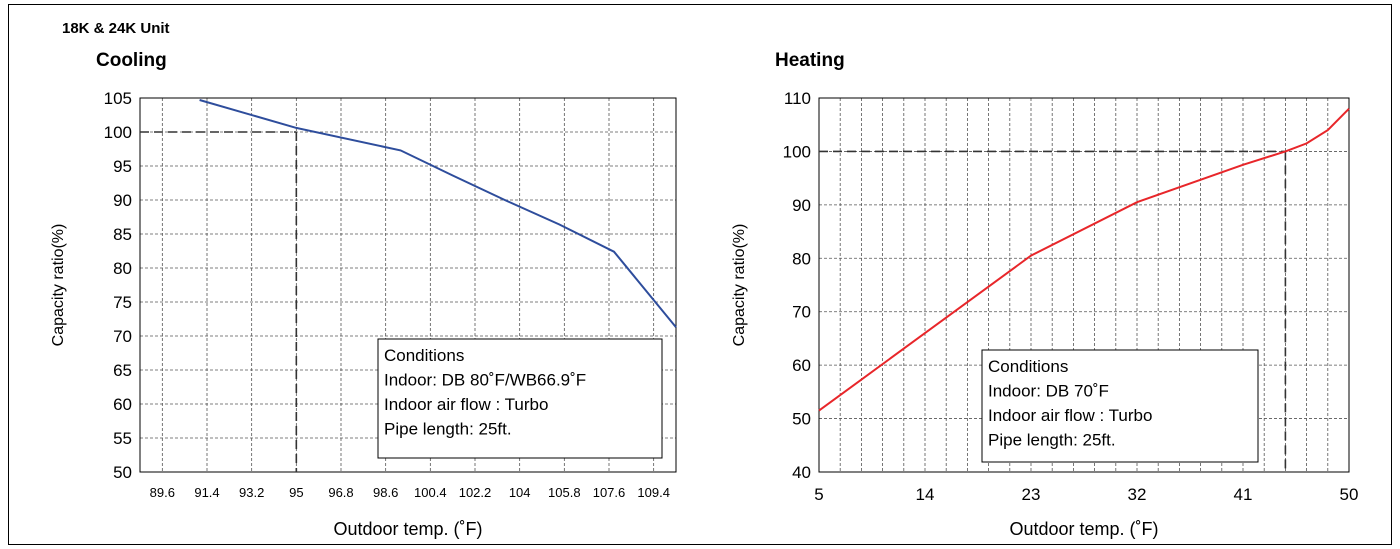 The image size is (1400, 549). What do you see at coordinates (385, 492) in the screenshot?
I see `x-tick-label: 98.6` at bounding box center [385, 492].